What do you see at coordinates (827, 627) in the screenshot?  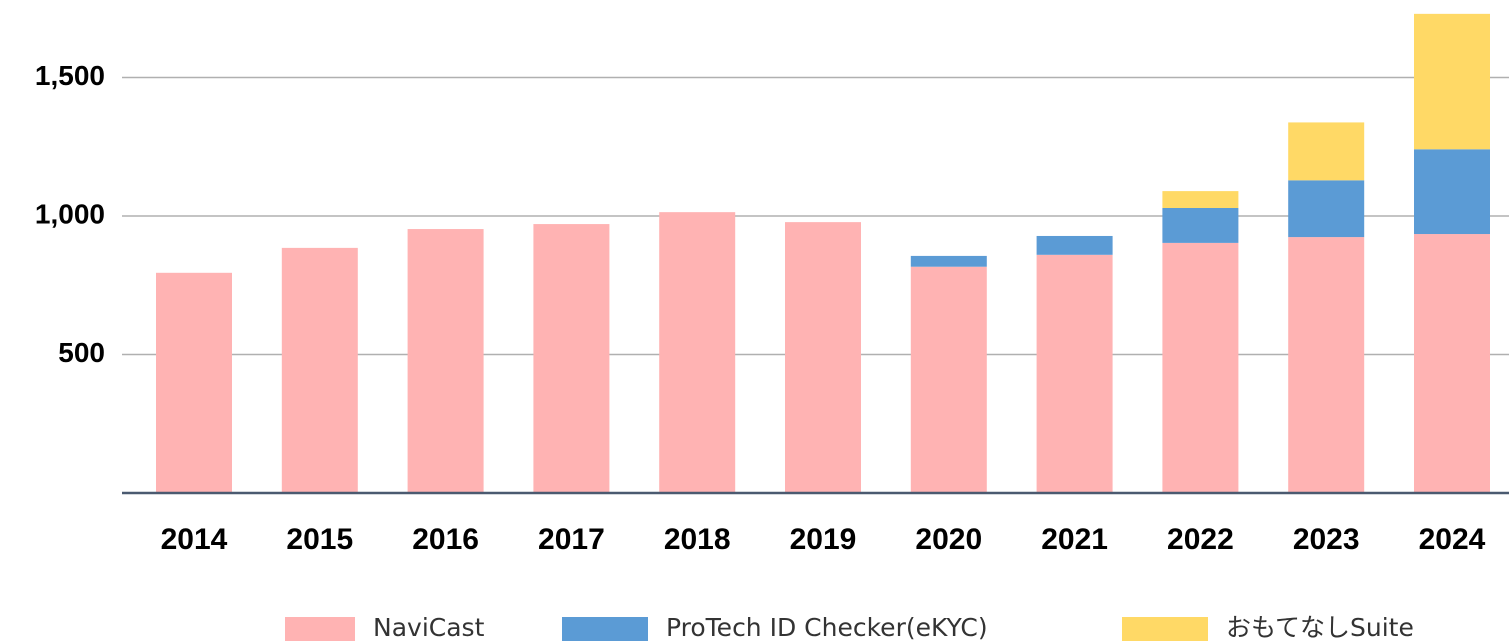 I see `legend-label: ProTech ID Checker(eKYC)` at bounding box center [827, 627].